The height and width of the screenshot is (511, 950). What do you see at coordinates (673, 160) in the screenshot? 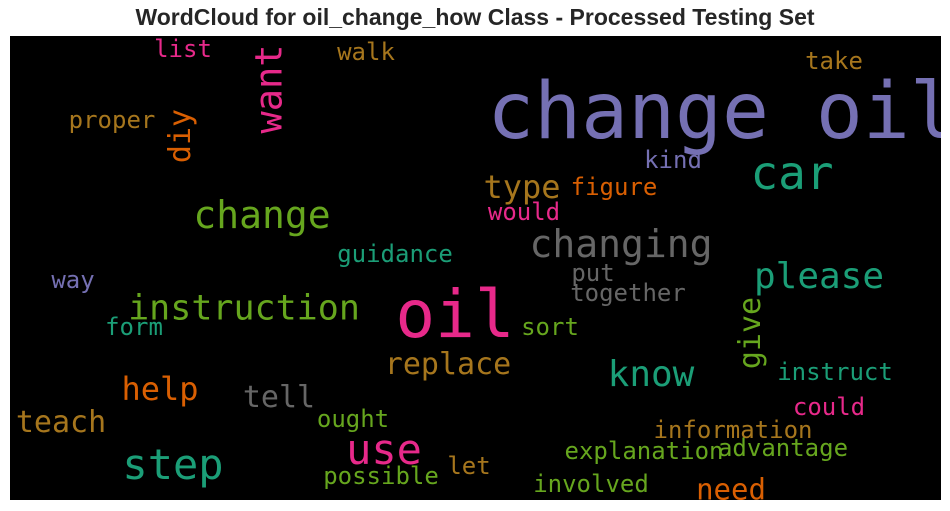
I see `word-kind: kind` at bounding box center [673, 160].